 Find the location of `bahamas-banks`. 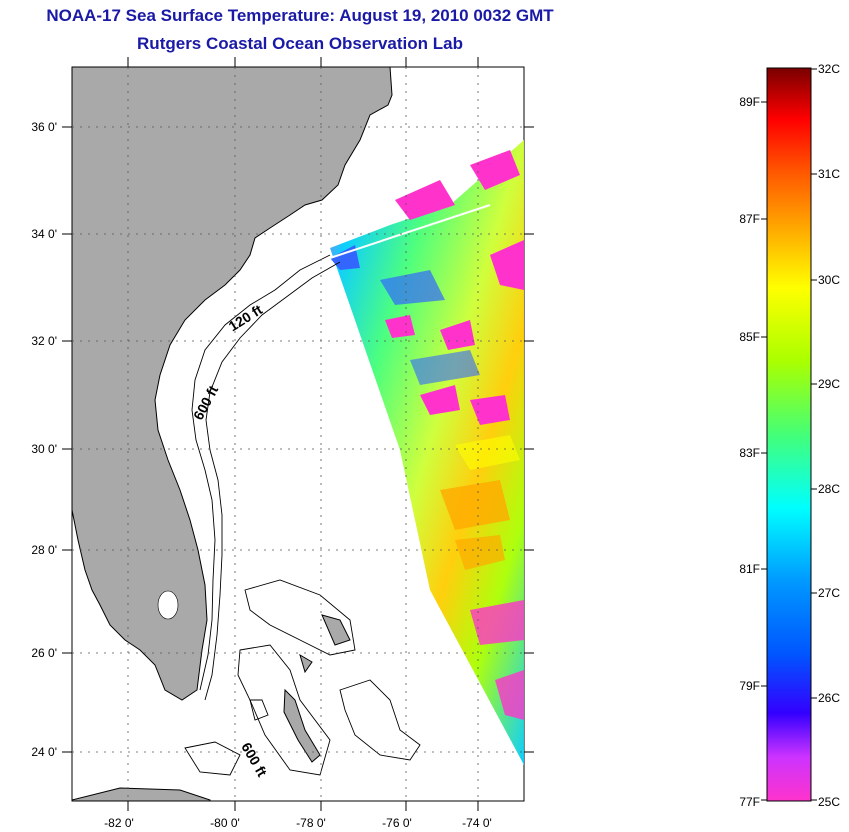

bahamas-banks is located at coordinates (302, 677).